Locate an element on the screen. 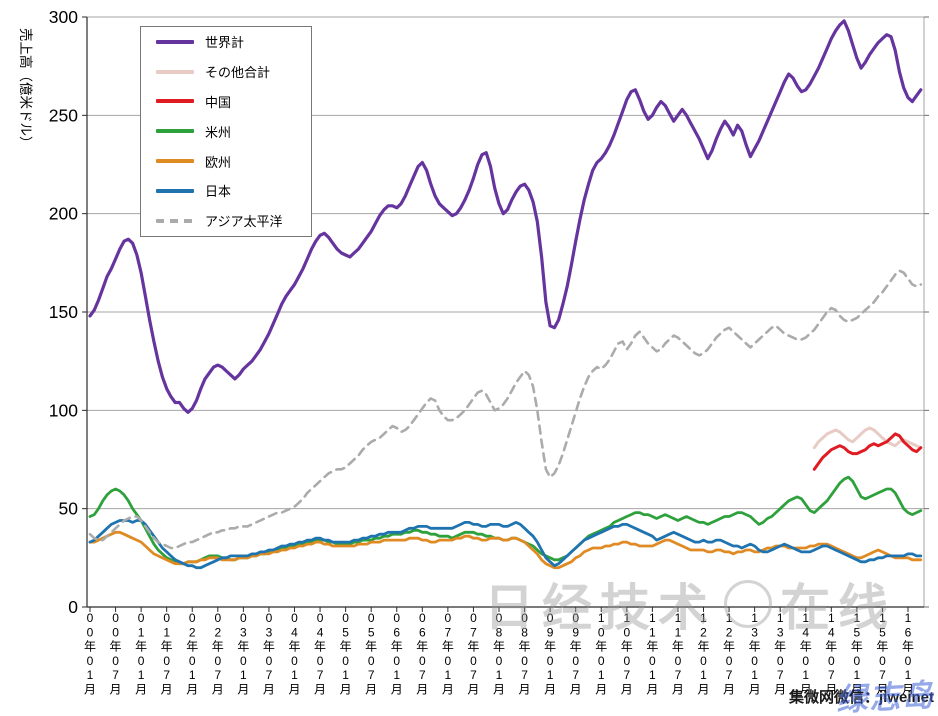 Image resolution: width=938 pixels, height=716 pixels. legend-item-米州: 米州 is located at coordinates (226, 131).